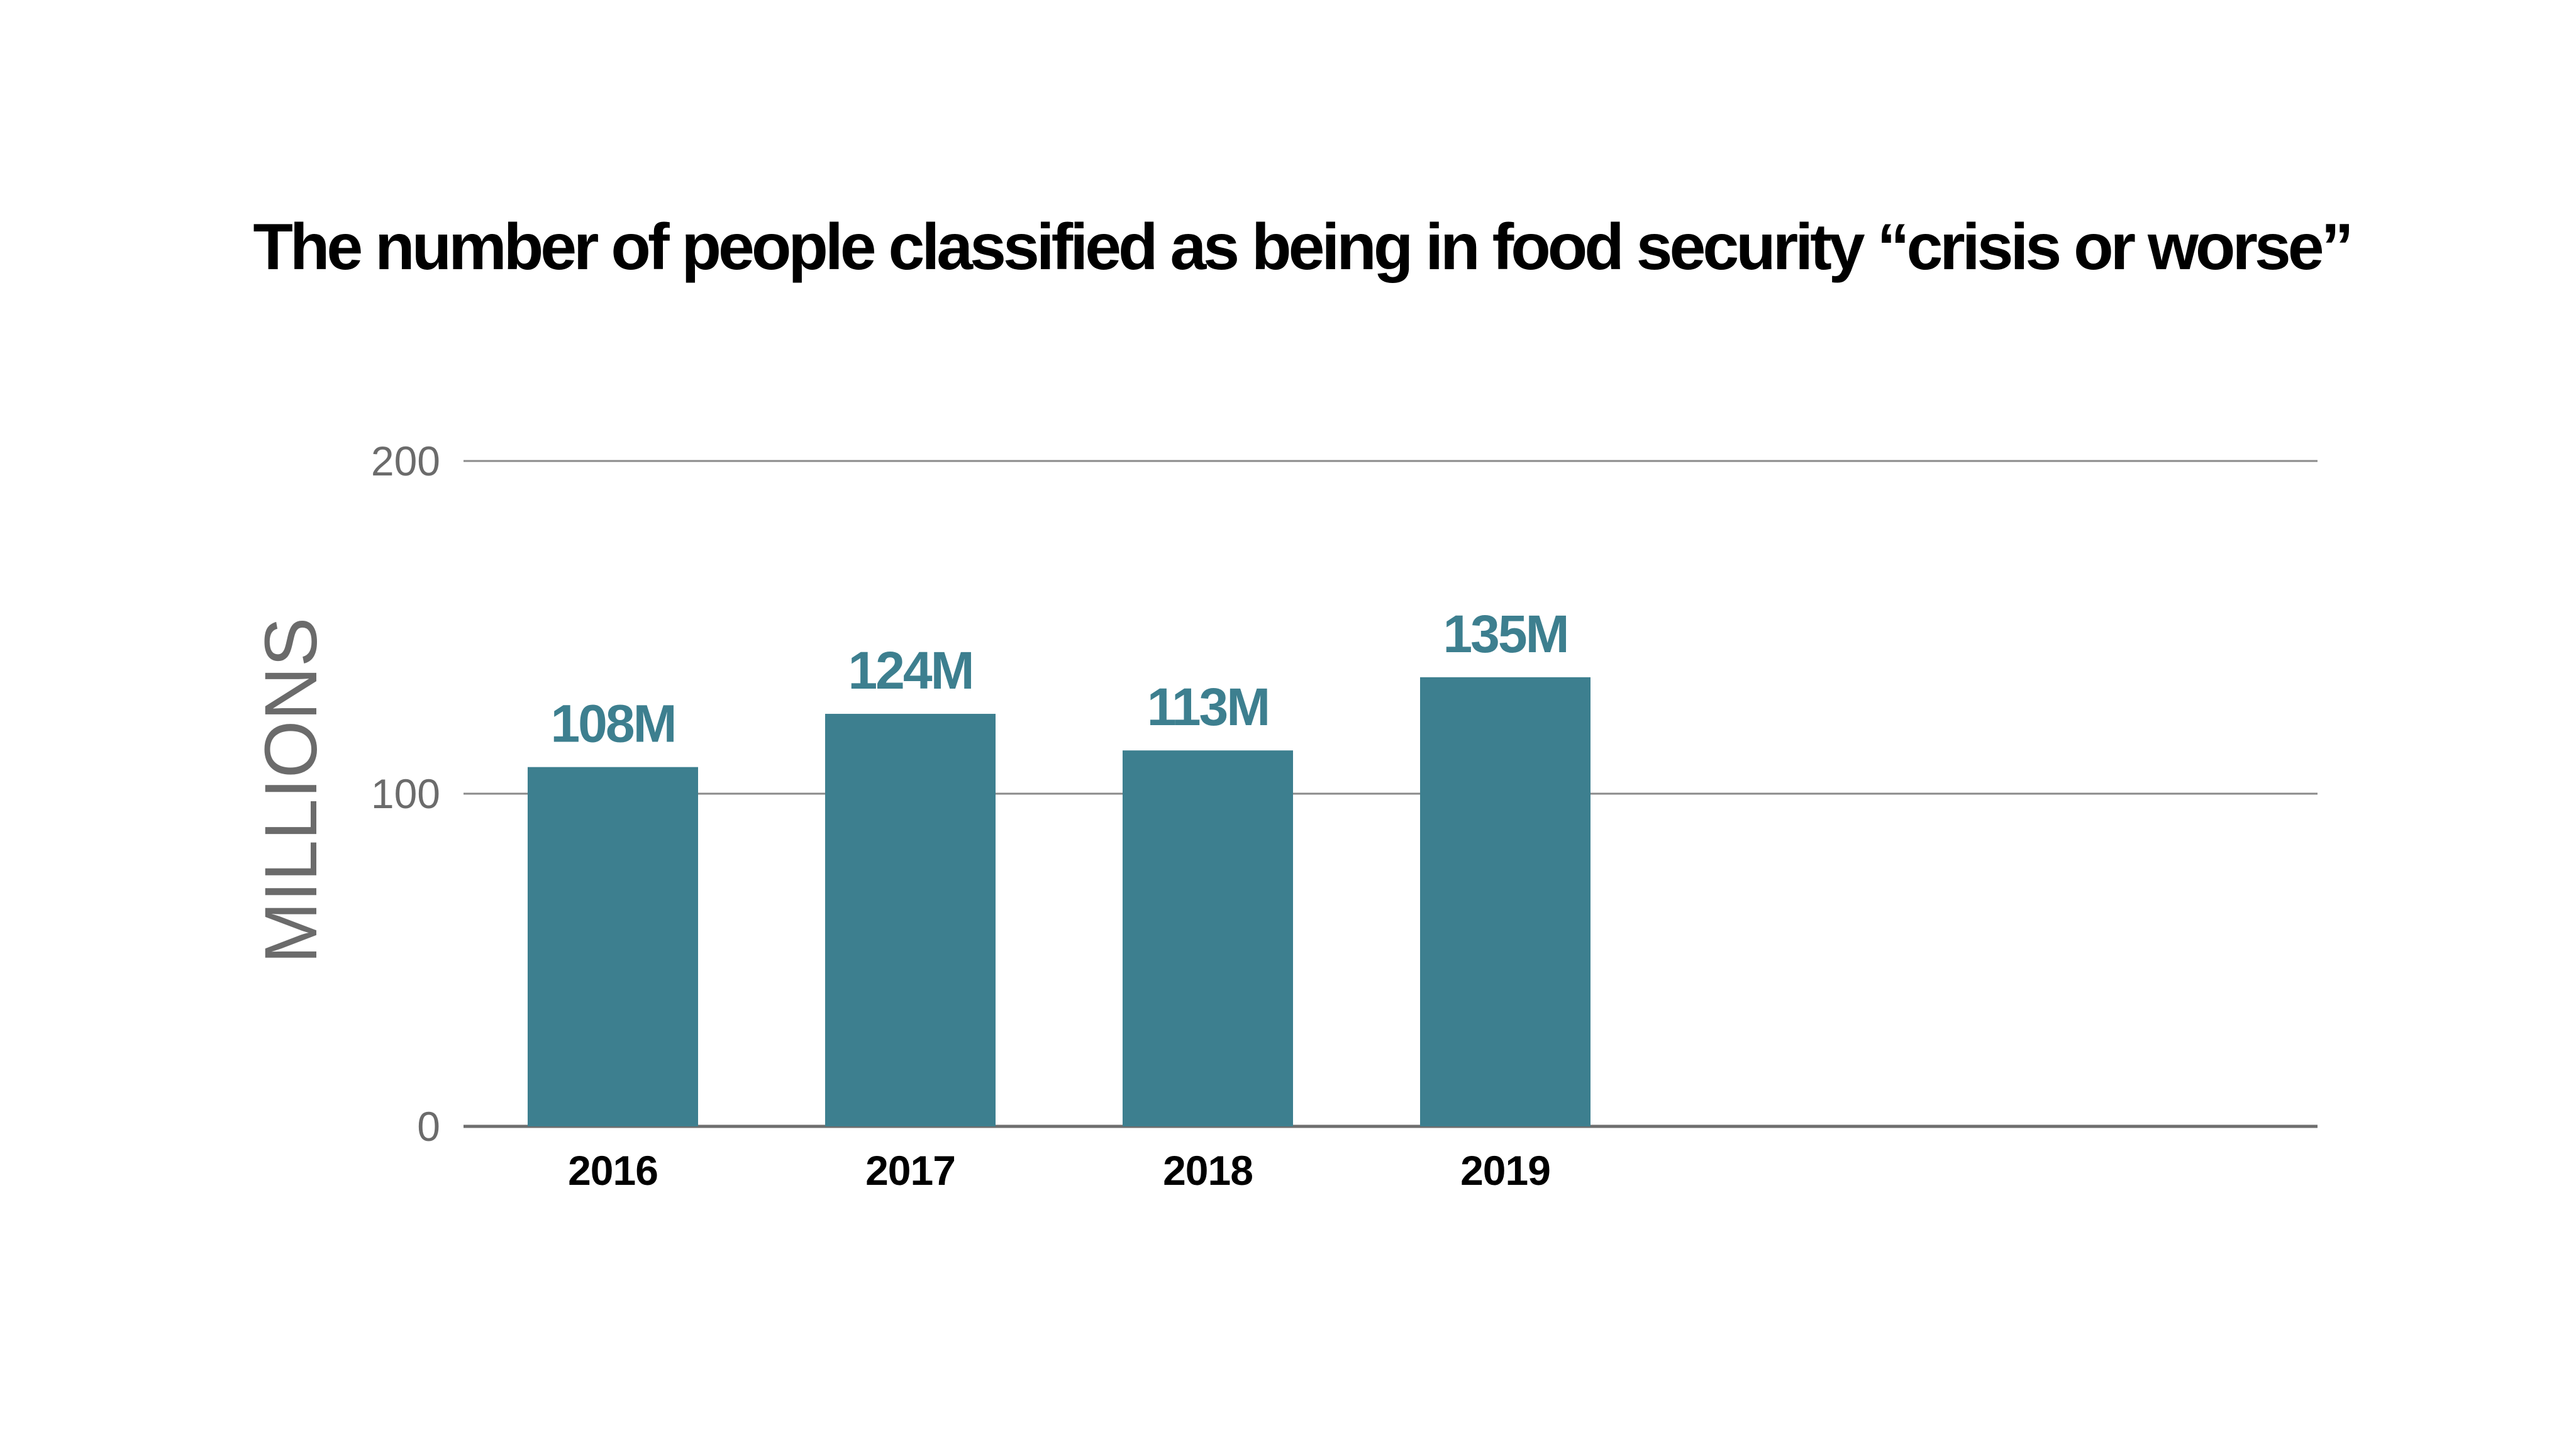 The image size is (2576, 1449). I want to click on data-label: 108M, so click(612, 723).